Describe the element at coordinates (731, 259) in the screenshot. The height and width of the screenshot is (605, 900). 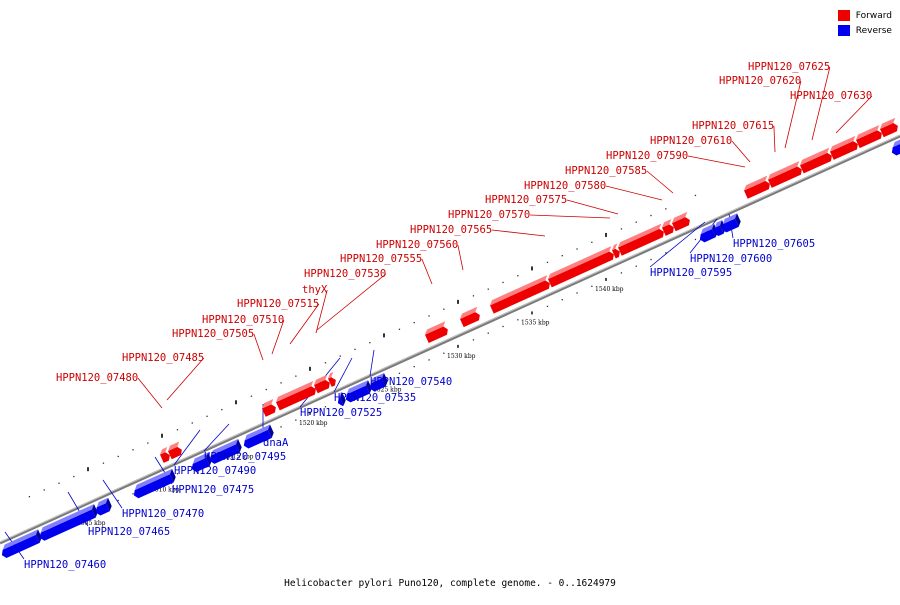
I see `gene-label: HPPN120_07600` at that location.